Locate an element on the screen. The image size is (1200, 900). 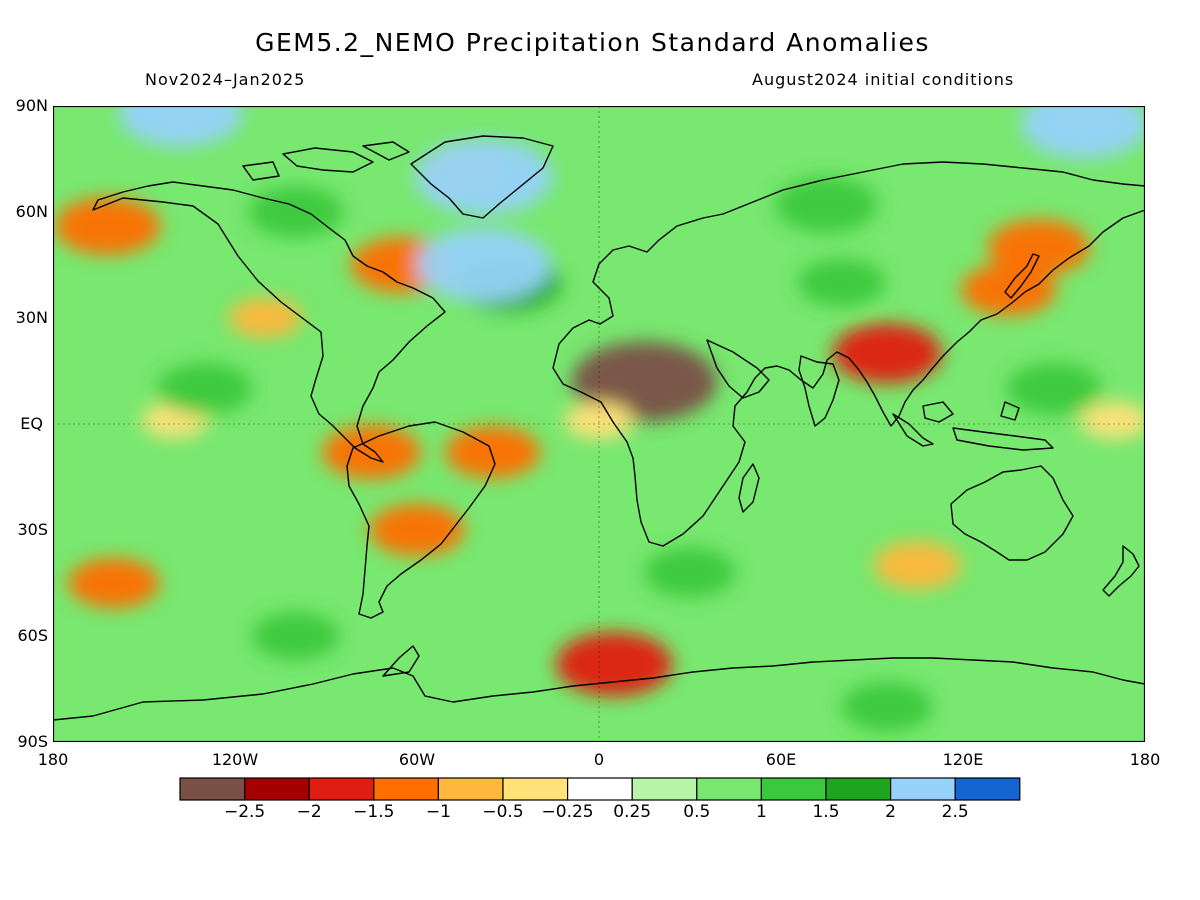
lon-label-180w: 180 is located at coordinates (53, 759).